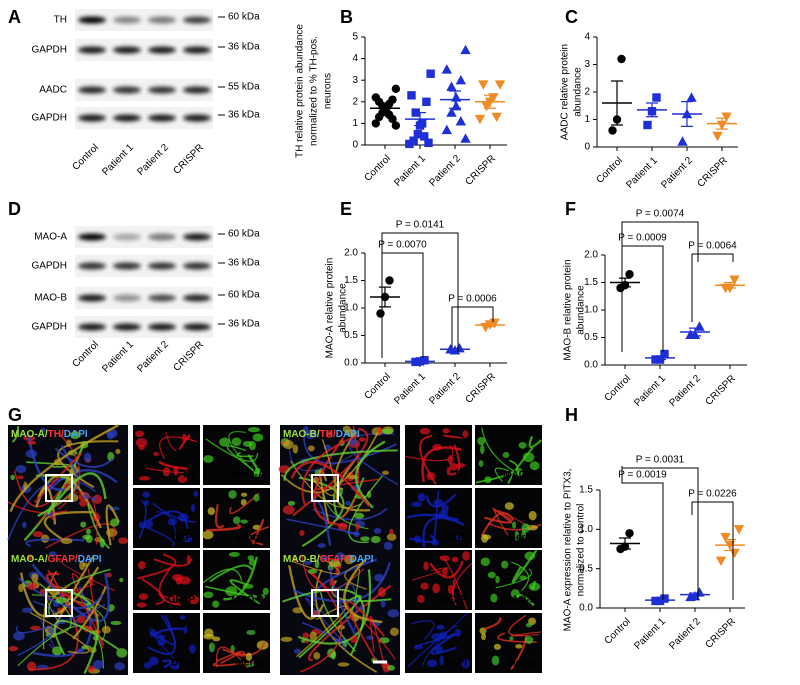 This screenshot has height=685, width=800. What do you see at coordinates (300, 91) in the screenshot?
I see `y-axis-label: TH relative protein abundance` at bounding box center [300, 91].